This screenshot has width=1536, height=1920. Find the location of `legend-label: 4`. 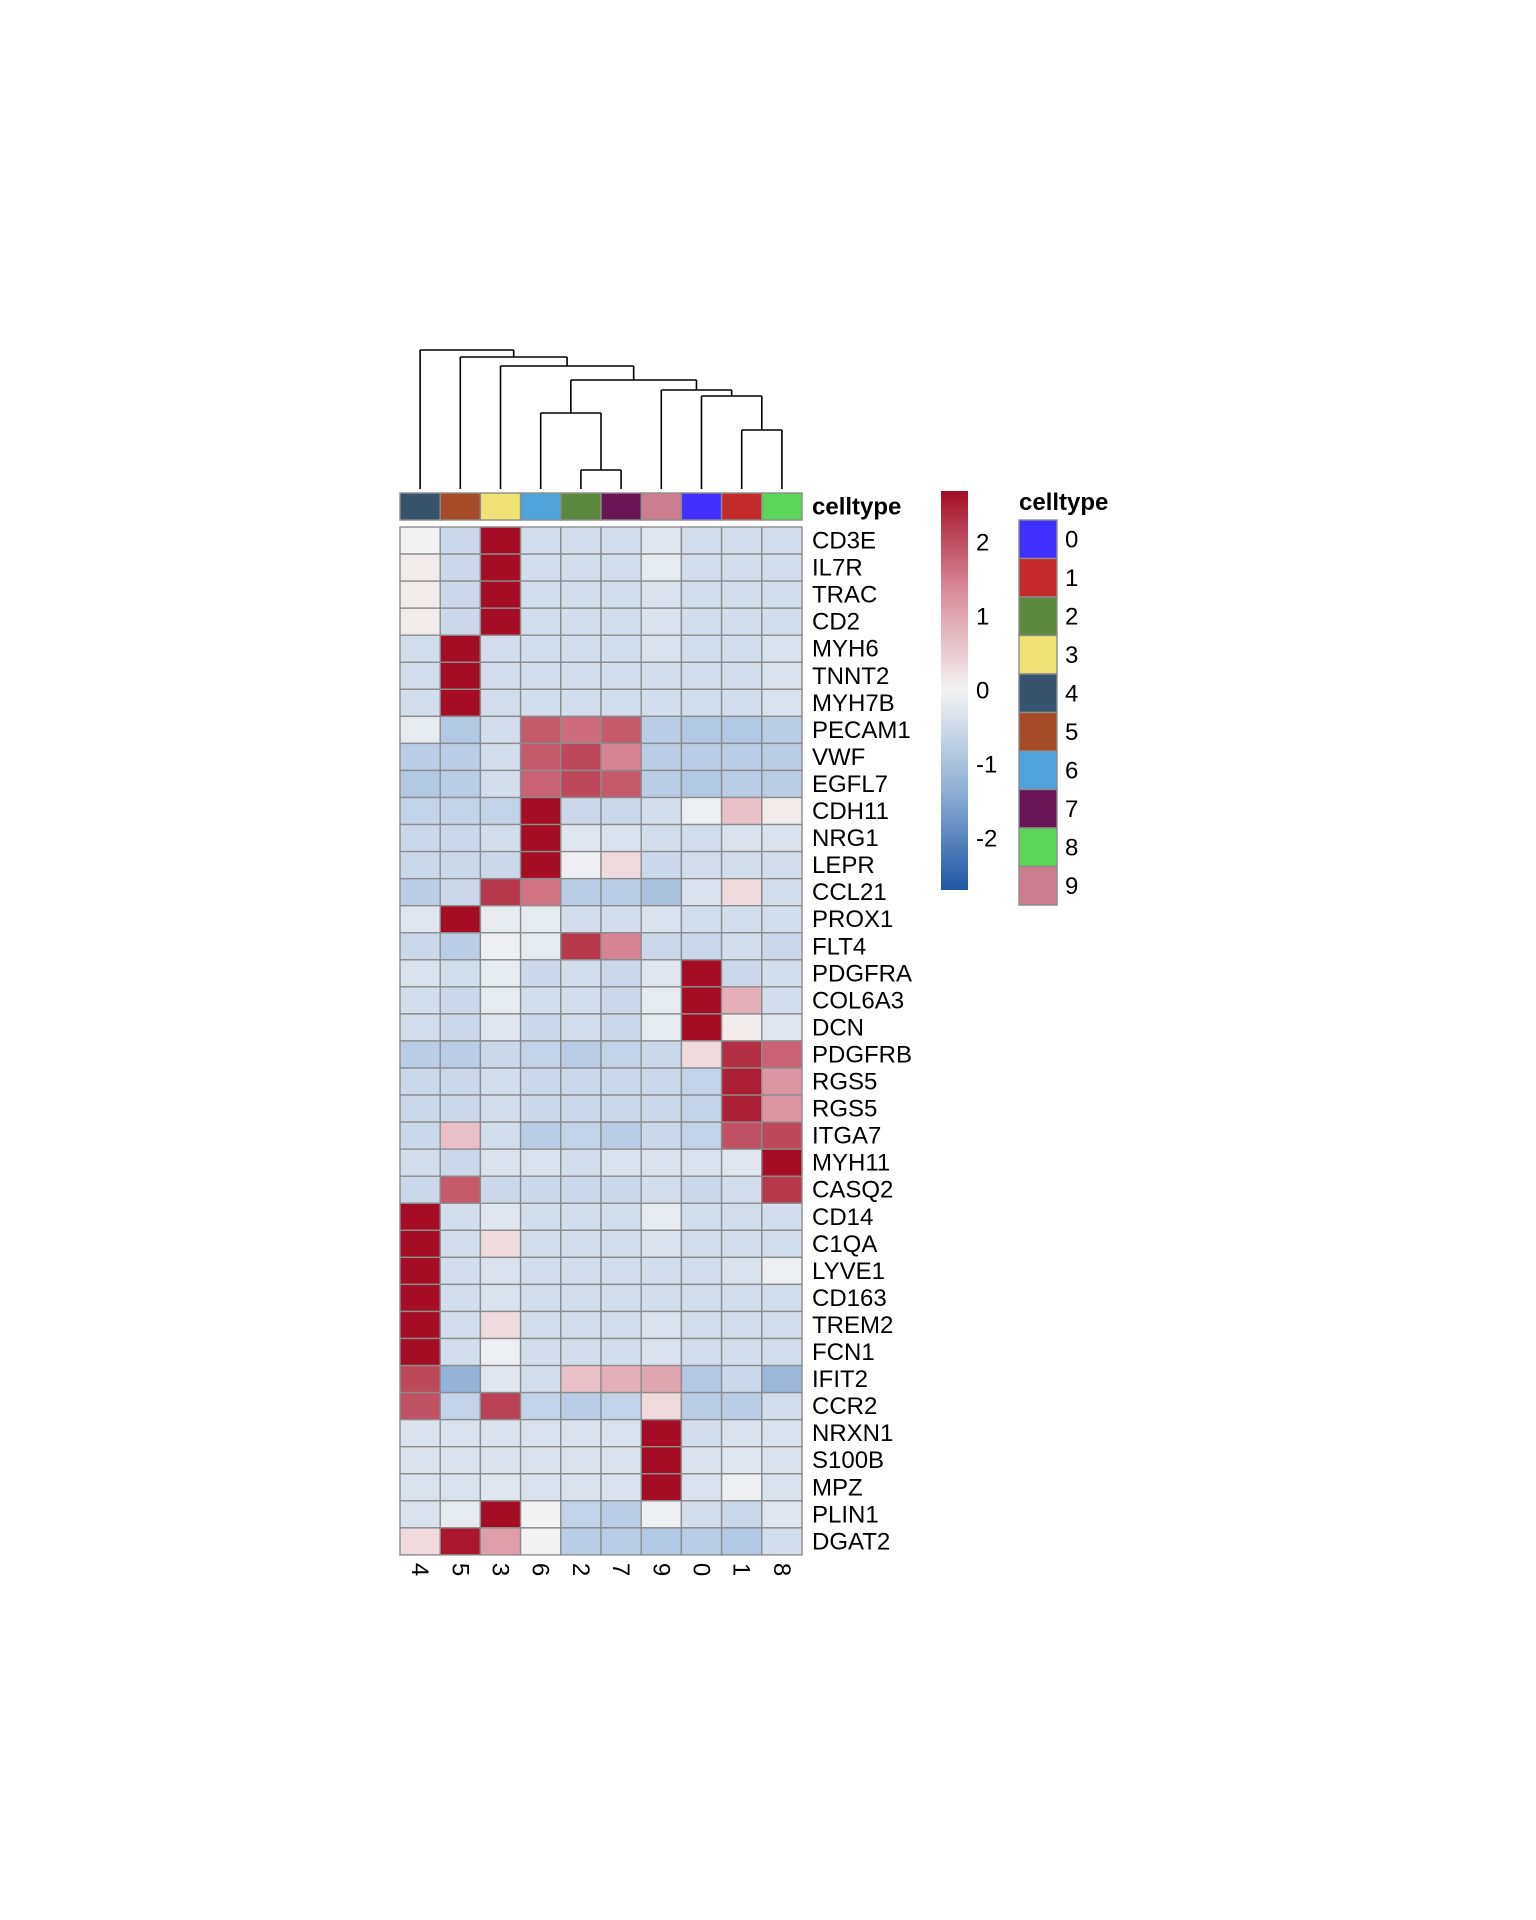

legend-label: 4 is located at coordinates (1071, 693).